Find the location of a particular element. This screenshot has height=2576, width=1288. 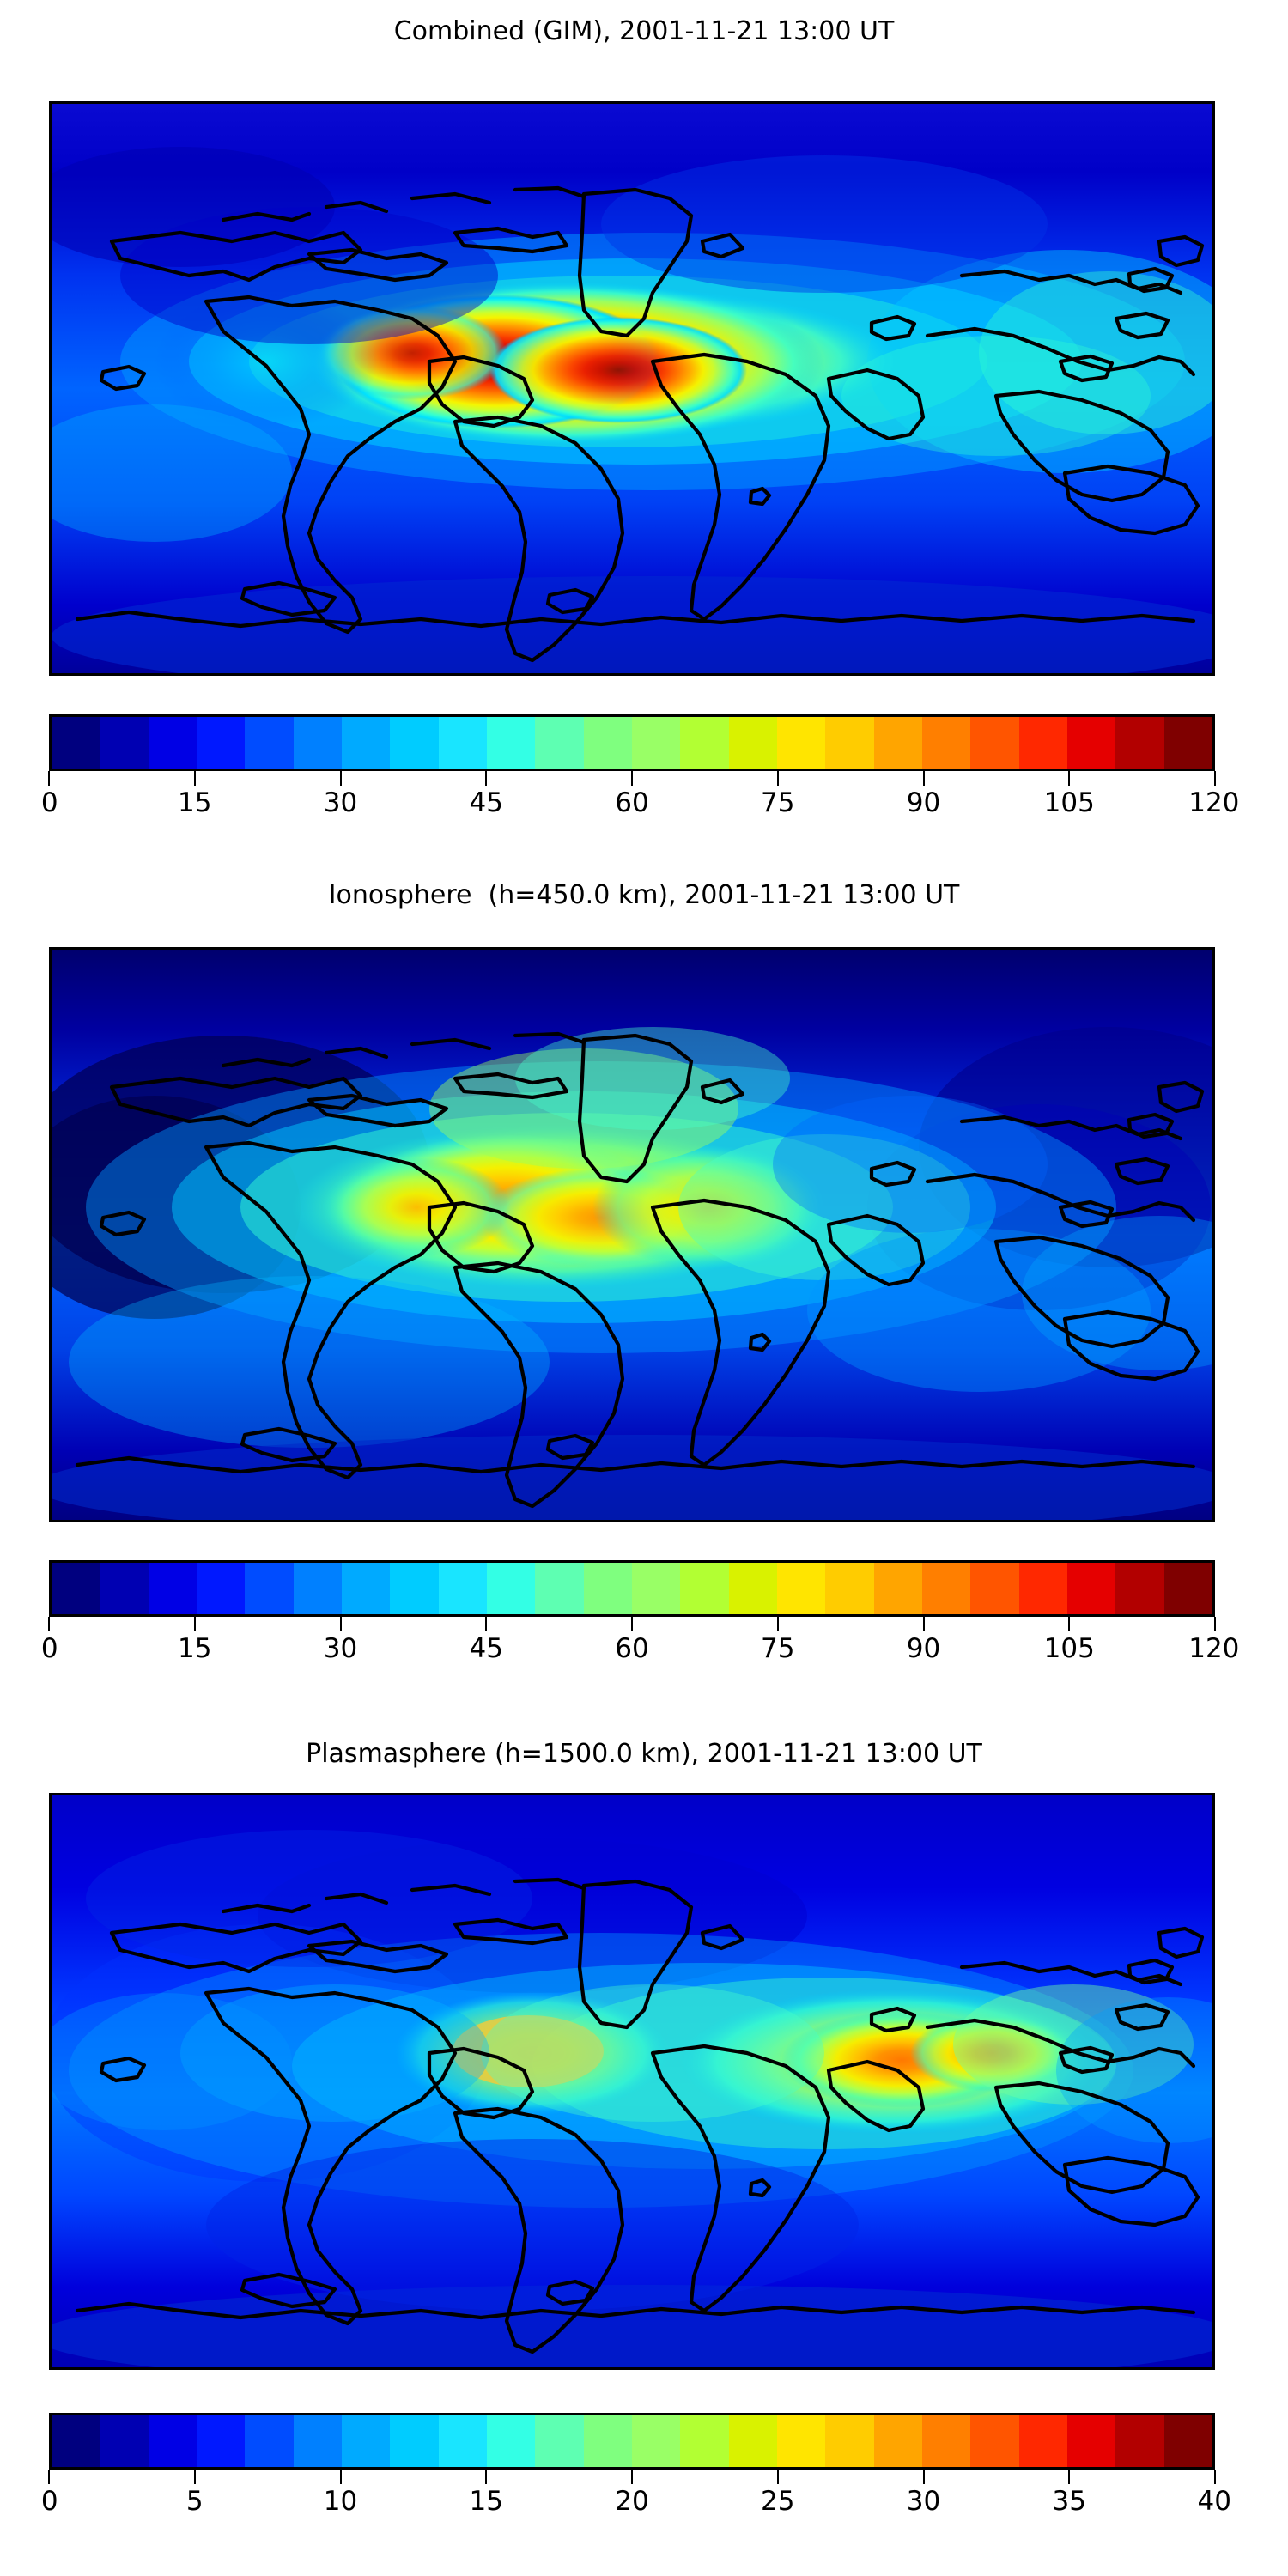

colorbar-plasmasphere: 0 5 10 15 20 25 30 35 40 is located at coordinates (636, 2467).